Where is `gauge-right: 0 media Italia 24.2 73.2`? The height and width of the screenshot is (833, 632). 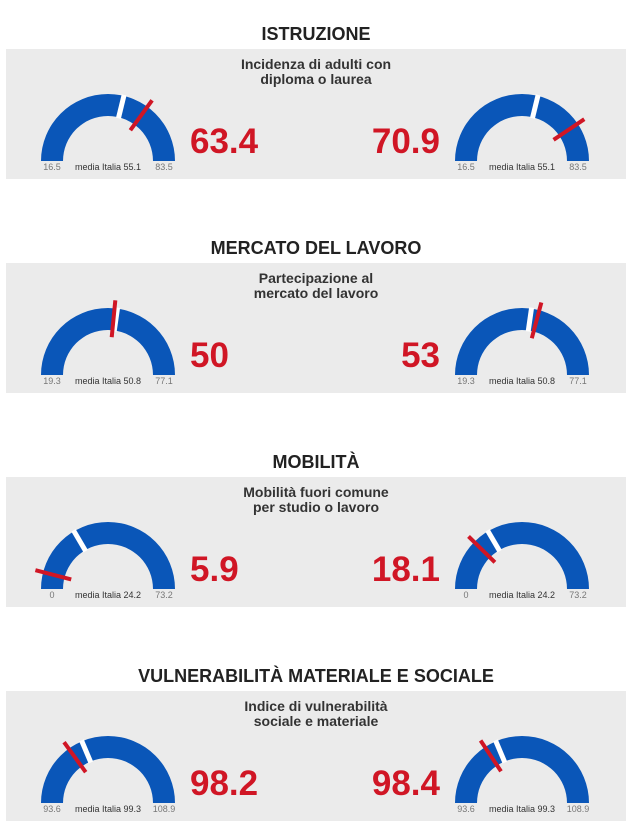
gauge-right: 0 media Italia 24.2 73.2 is located at coordinates (522, 561).